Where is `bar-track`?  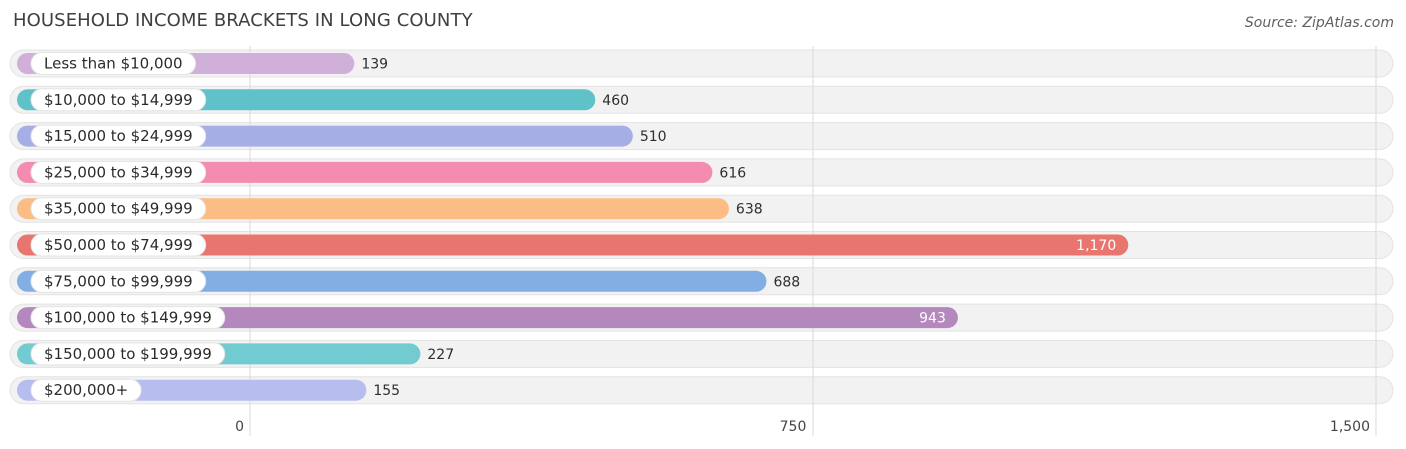
bar-track is located at coordinates (701, 63).